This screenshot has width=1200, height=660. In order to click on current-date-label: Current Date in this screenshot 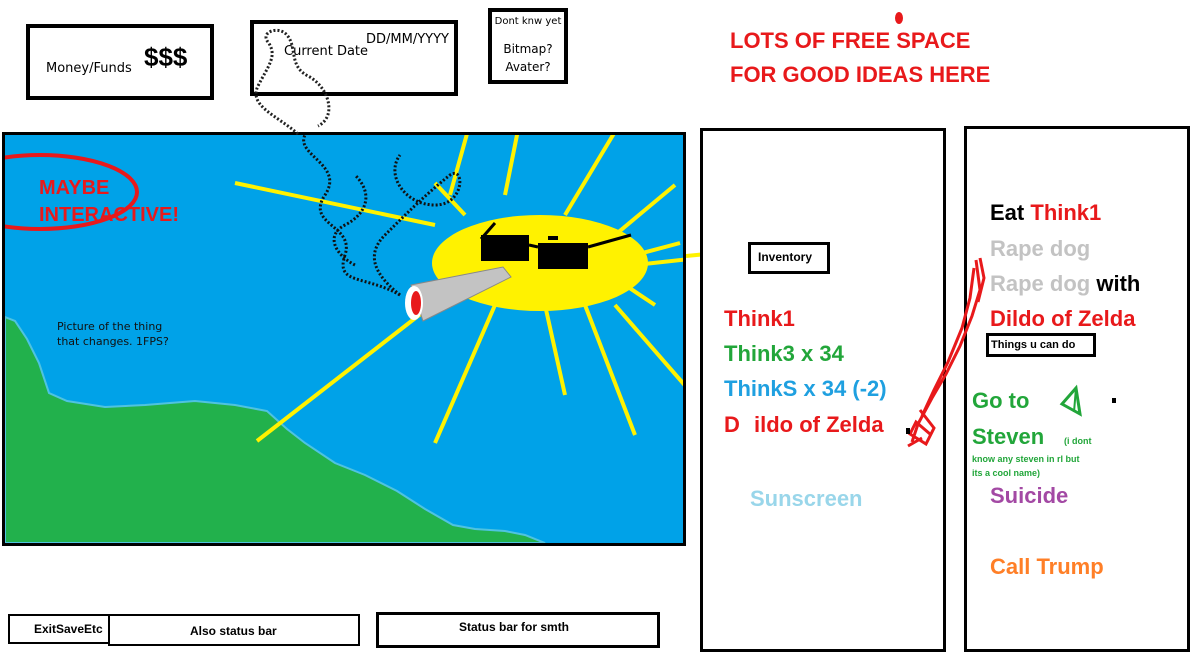, I will do `click(326, 51)`.